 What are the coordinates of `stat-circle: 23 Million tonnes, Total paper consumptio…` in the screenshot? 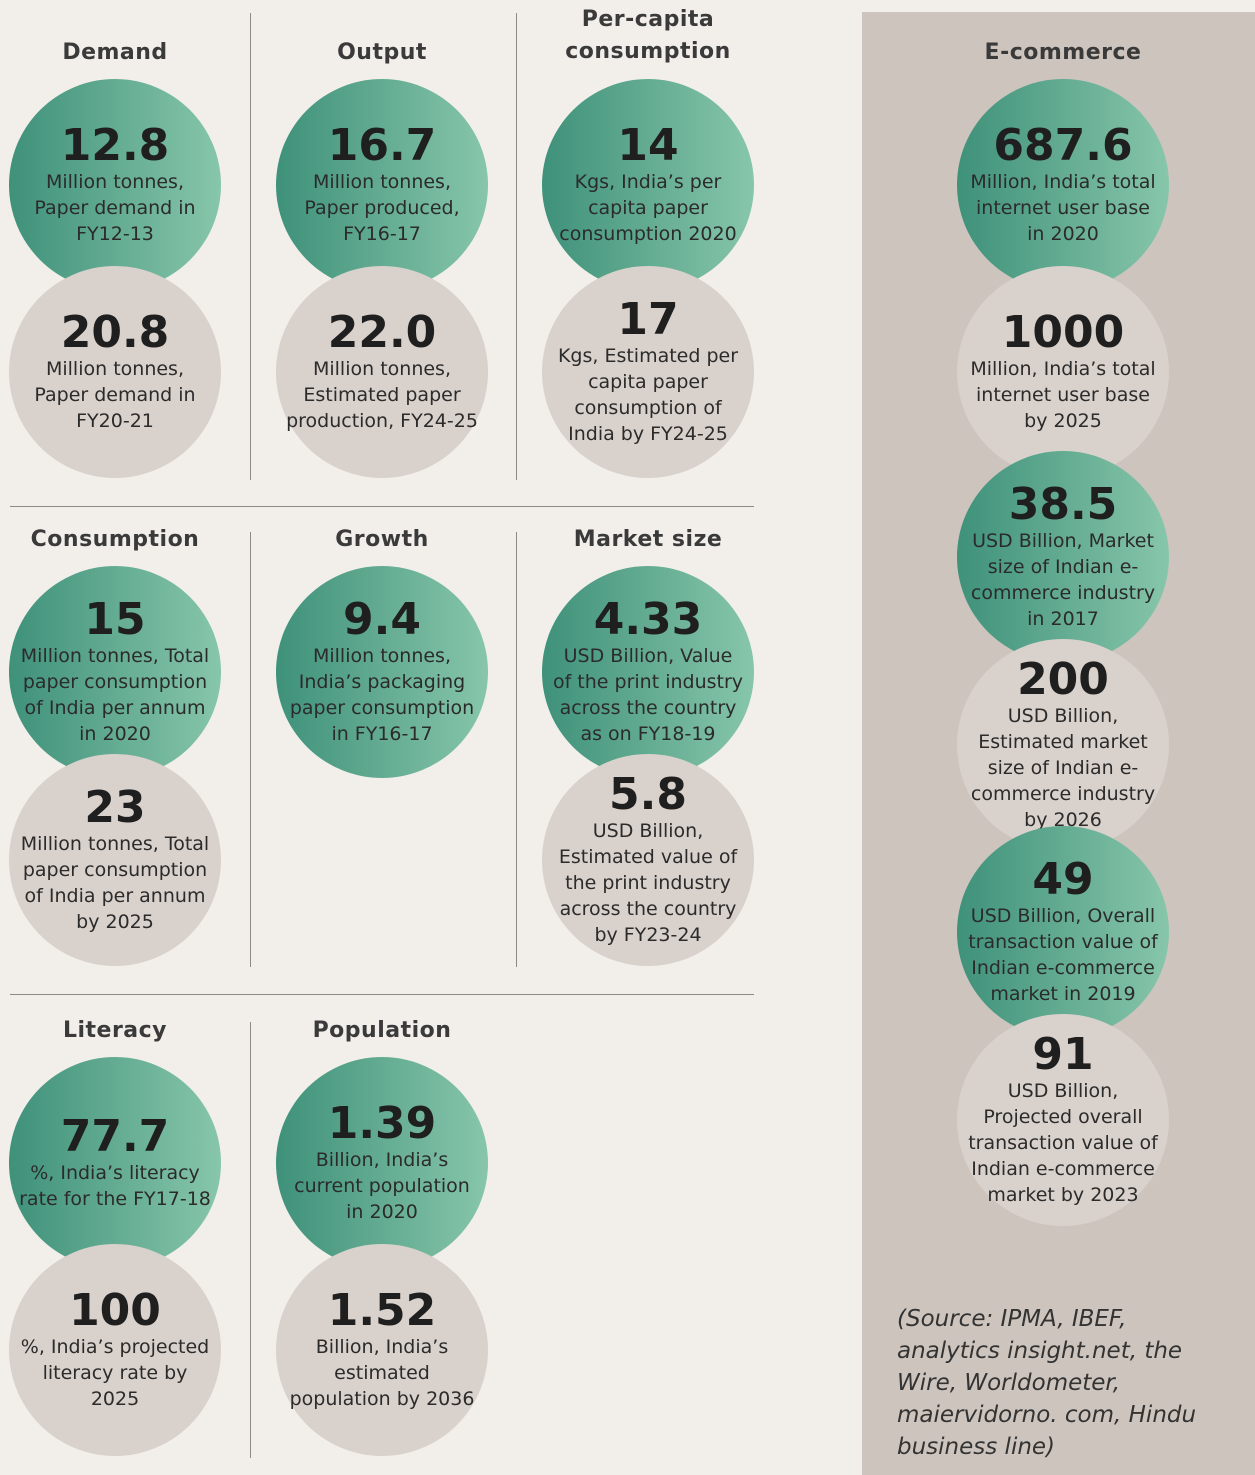 It's located at (115, 860).